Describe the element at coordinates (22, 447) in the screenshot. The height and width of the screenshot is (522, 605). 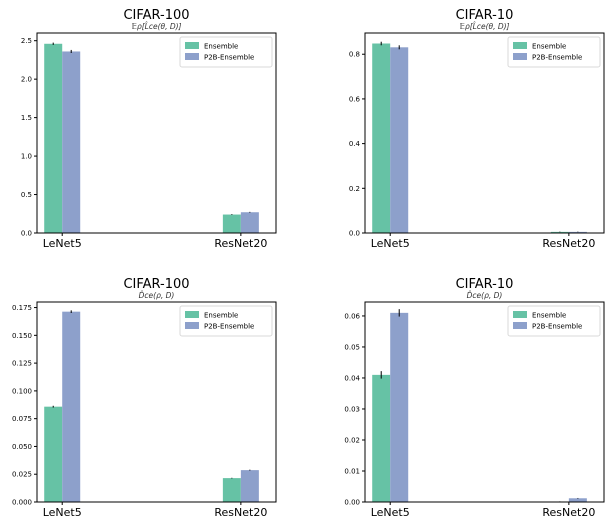
I see `y-tick-label: 0.050` at that location.